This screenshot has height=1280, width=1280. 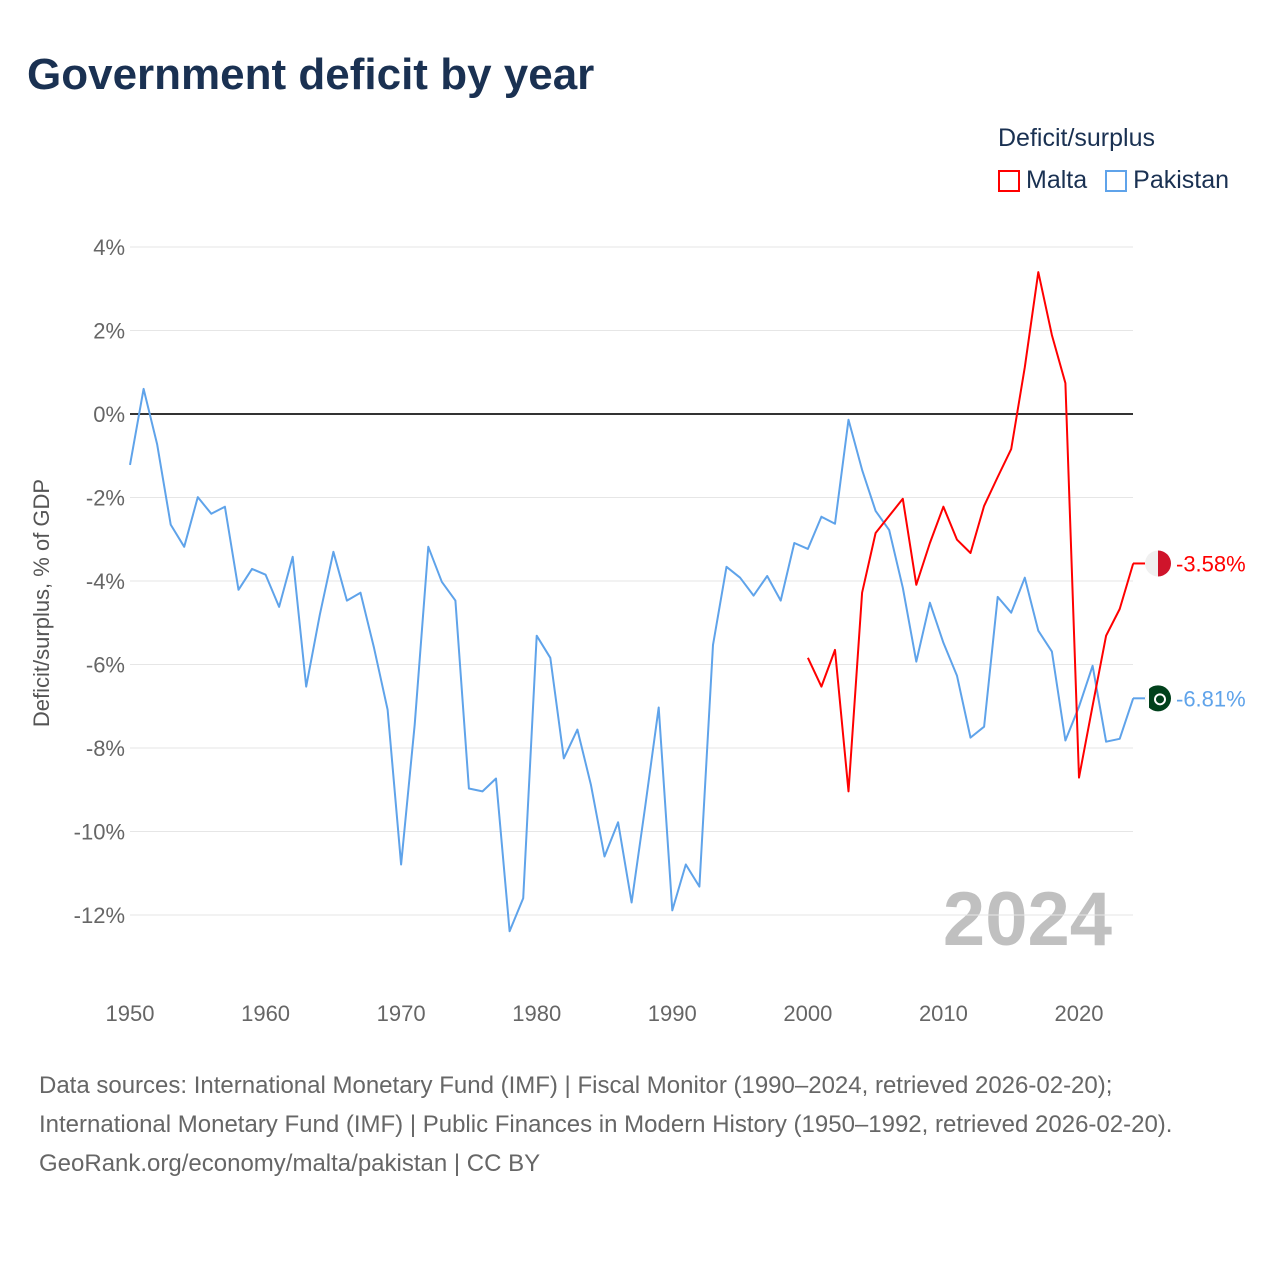 I want to click on legend-item-malta: Malta, so click(x=1042, y=180).